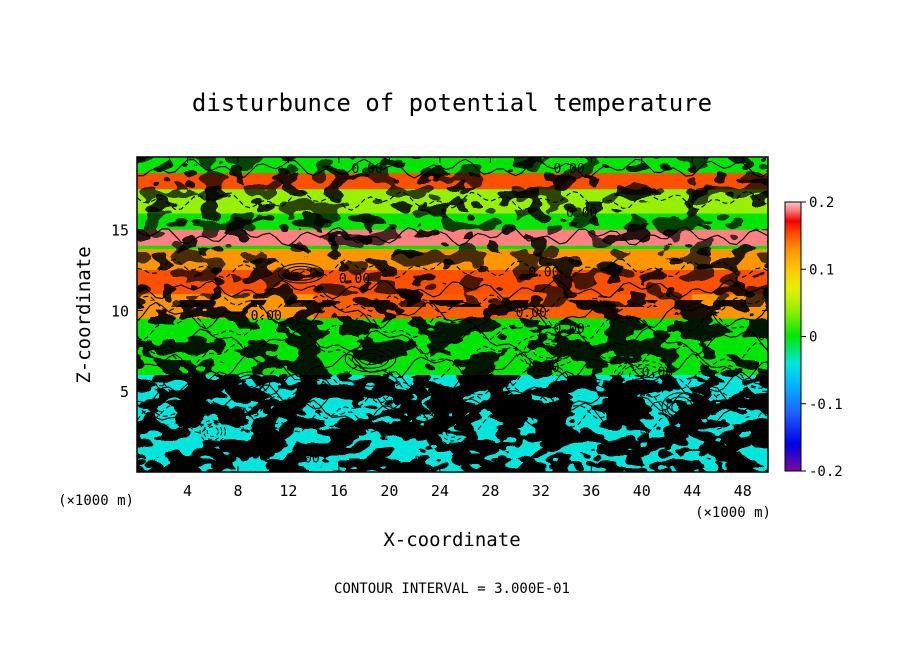  Describe the element at coordinates (120, 311) in the screenshot. I see `y-tick-label: 10` at that location.